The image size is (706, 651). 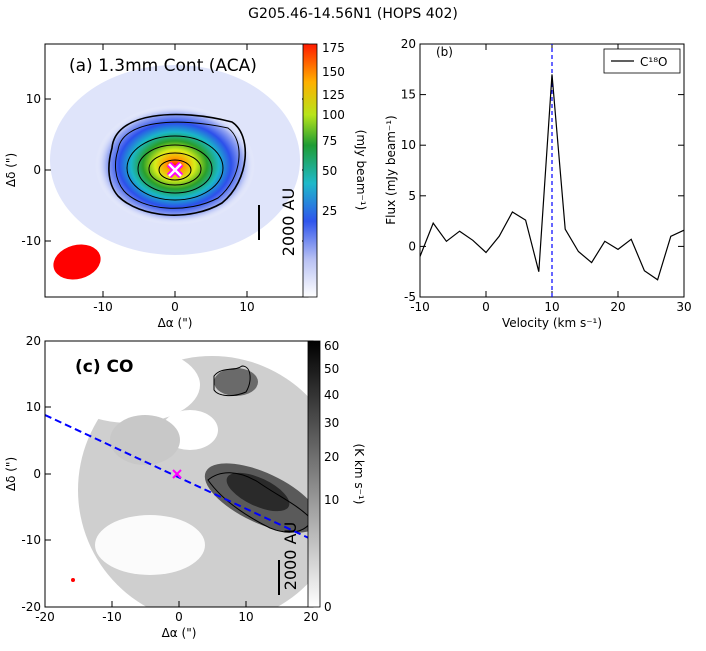 What do you see at coordinates (232, 381) in the screenshot?
I see `co-contour-top` at bounding box center [232, 381].